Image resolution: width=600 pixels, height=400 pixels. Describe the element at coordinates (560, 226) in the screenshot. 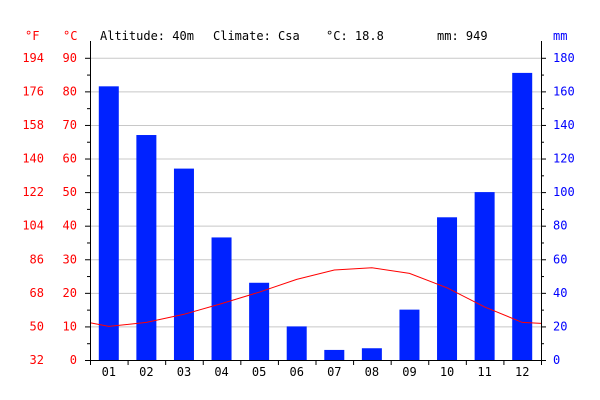

I see `mm-tick-label: 80` at that location.